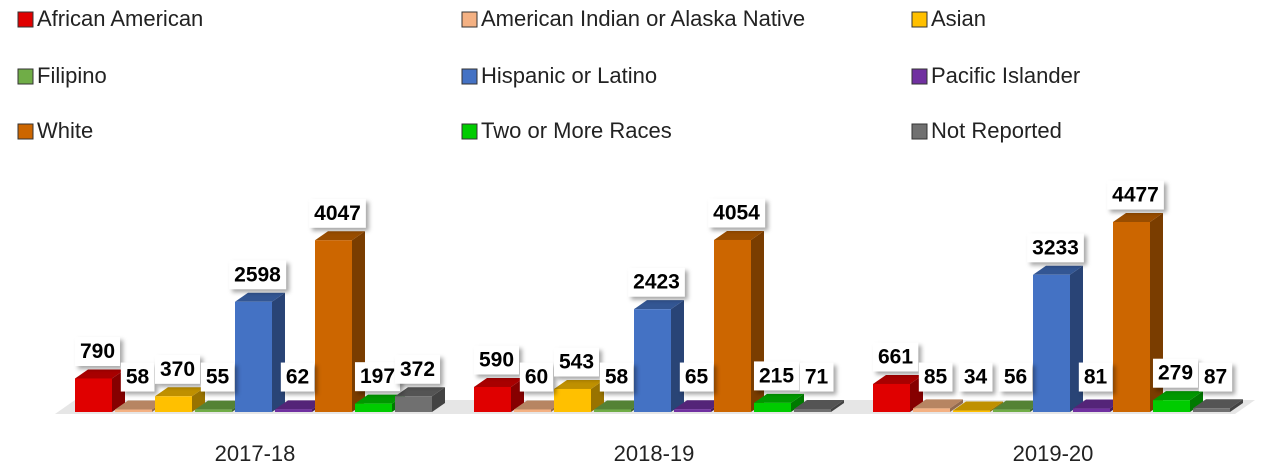 This screenshot has height=468, width=1269. I want to click on data-label: 60, so click(536, 377).